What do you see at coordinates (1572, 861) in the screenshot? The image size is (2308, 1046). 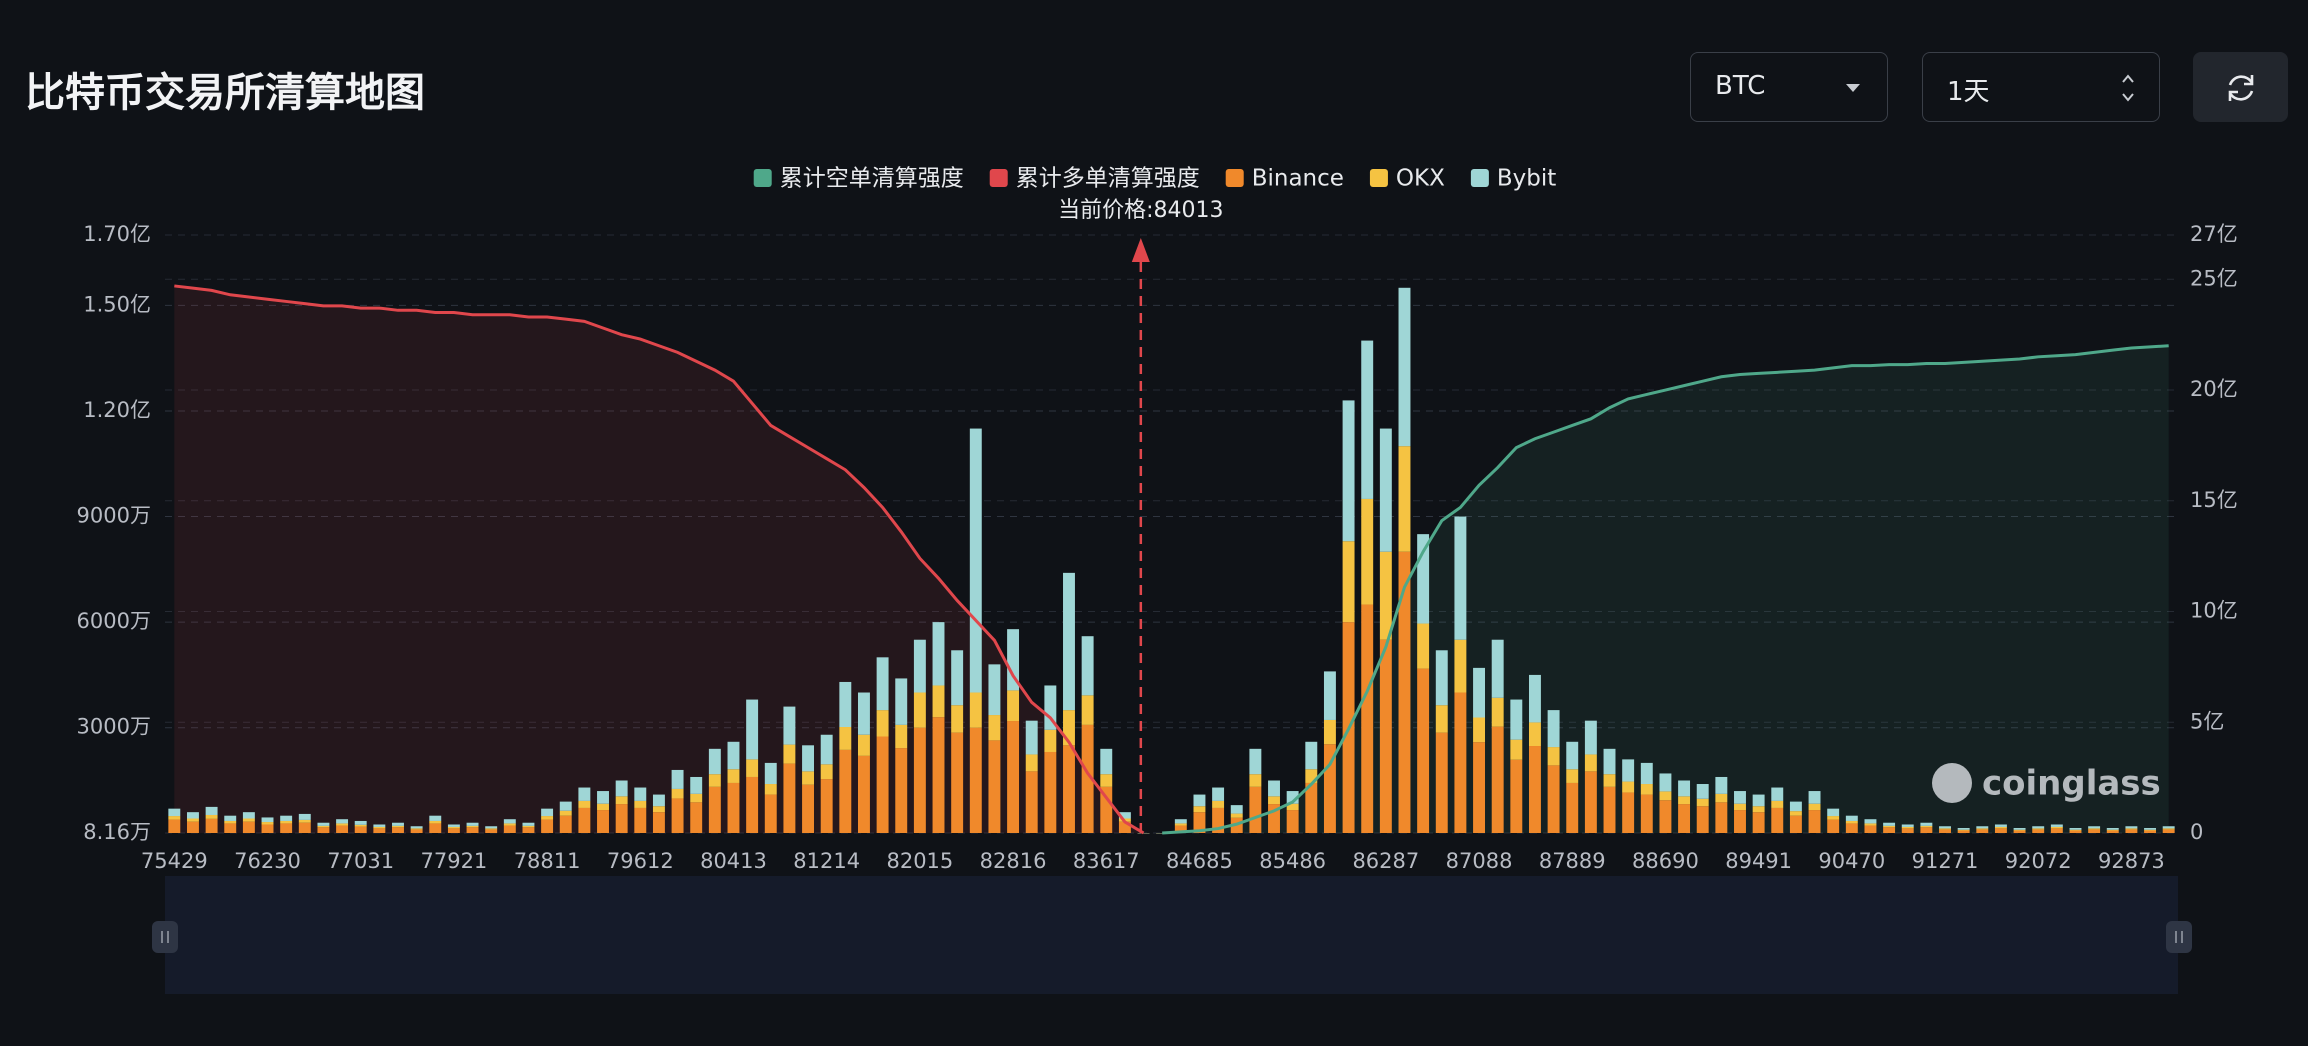 I see `x-tick-label: 87889` at bounding box center [1572, 861].